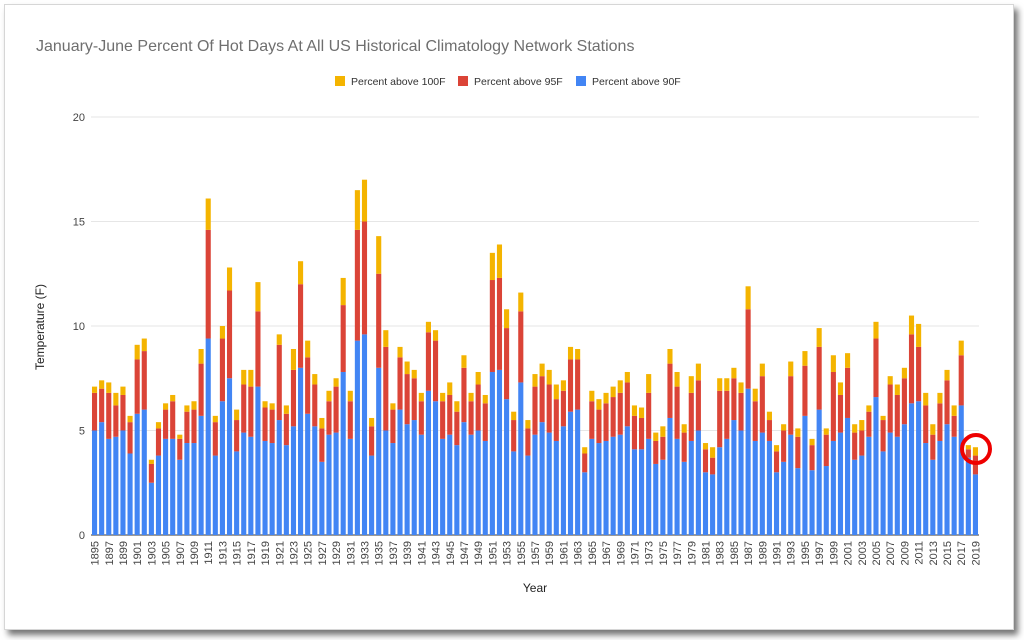 The width and height of the screenshot is (1024, 640). What do you see at coordinates (266, 553) in the screenshot?
I see `x-tick-label: 1919` at bounding box center [266, 553].